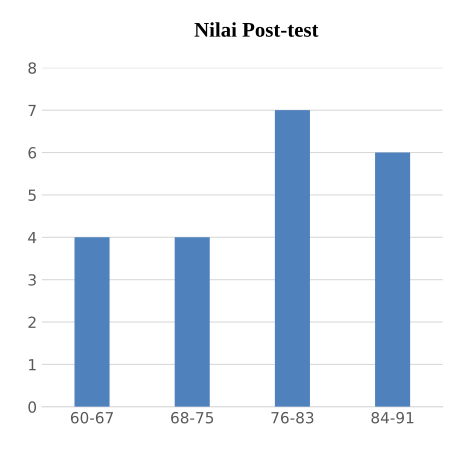 The width and height of the screenshot is (466, 452). What do you see at coordinates (32, 322) in the screenshot?
I see `y-tick-label: 2` at bounding box center [32, 322].